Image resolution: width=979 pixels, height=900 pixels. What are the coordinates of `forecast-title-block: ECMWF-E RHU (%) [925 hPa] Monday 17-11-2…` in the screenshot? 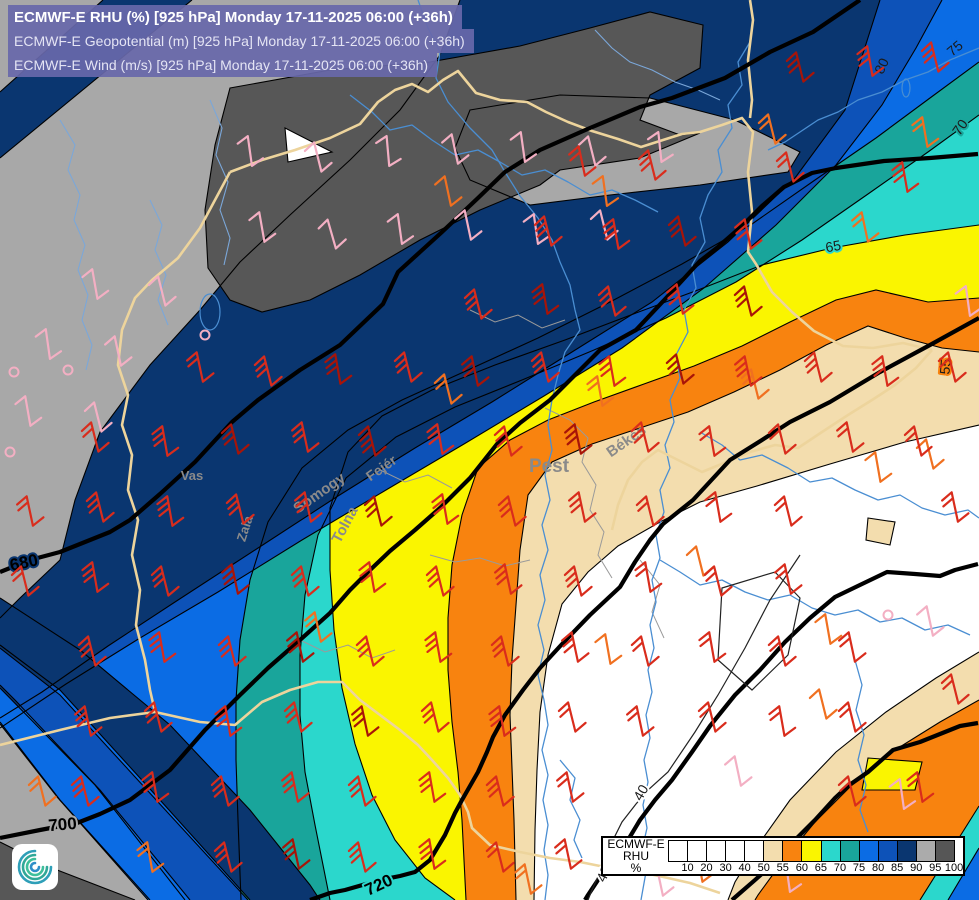 It's located at (241, 41).